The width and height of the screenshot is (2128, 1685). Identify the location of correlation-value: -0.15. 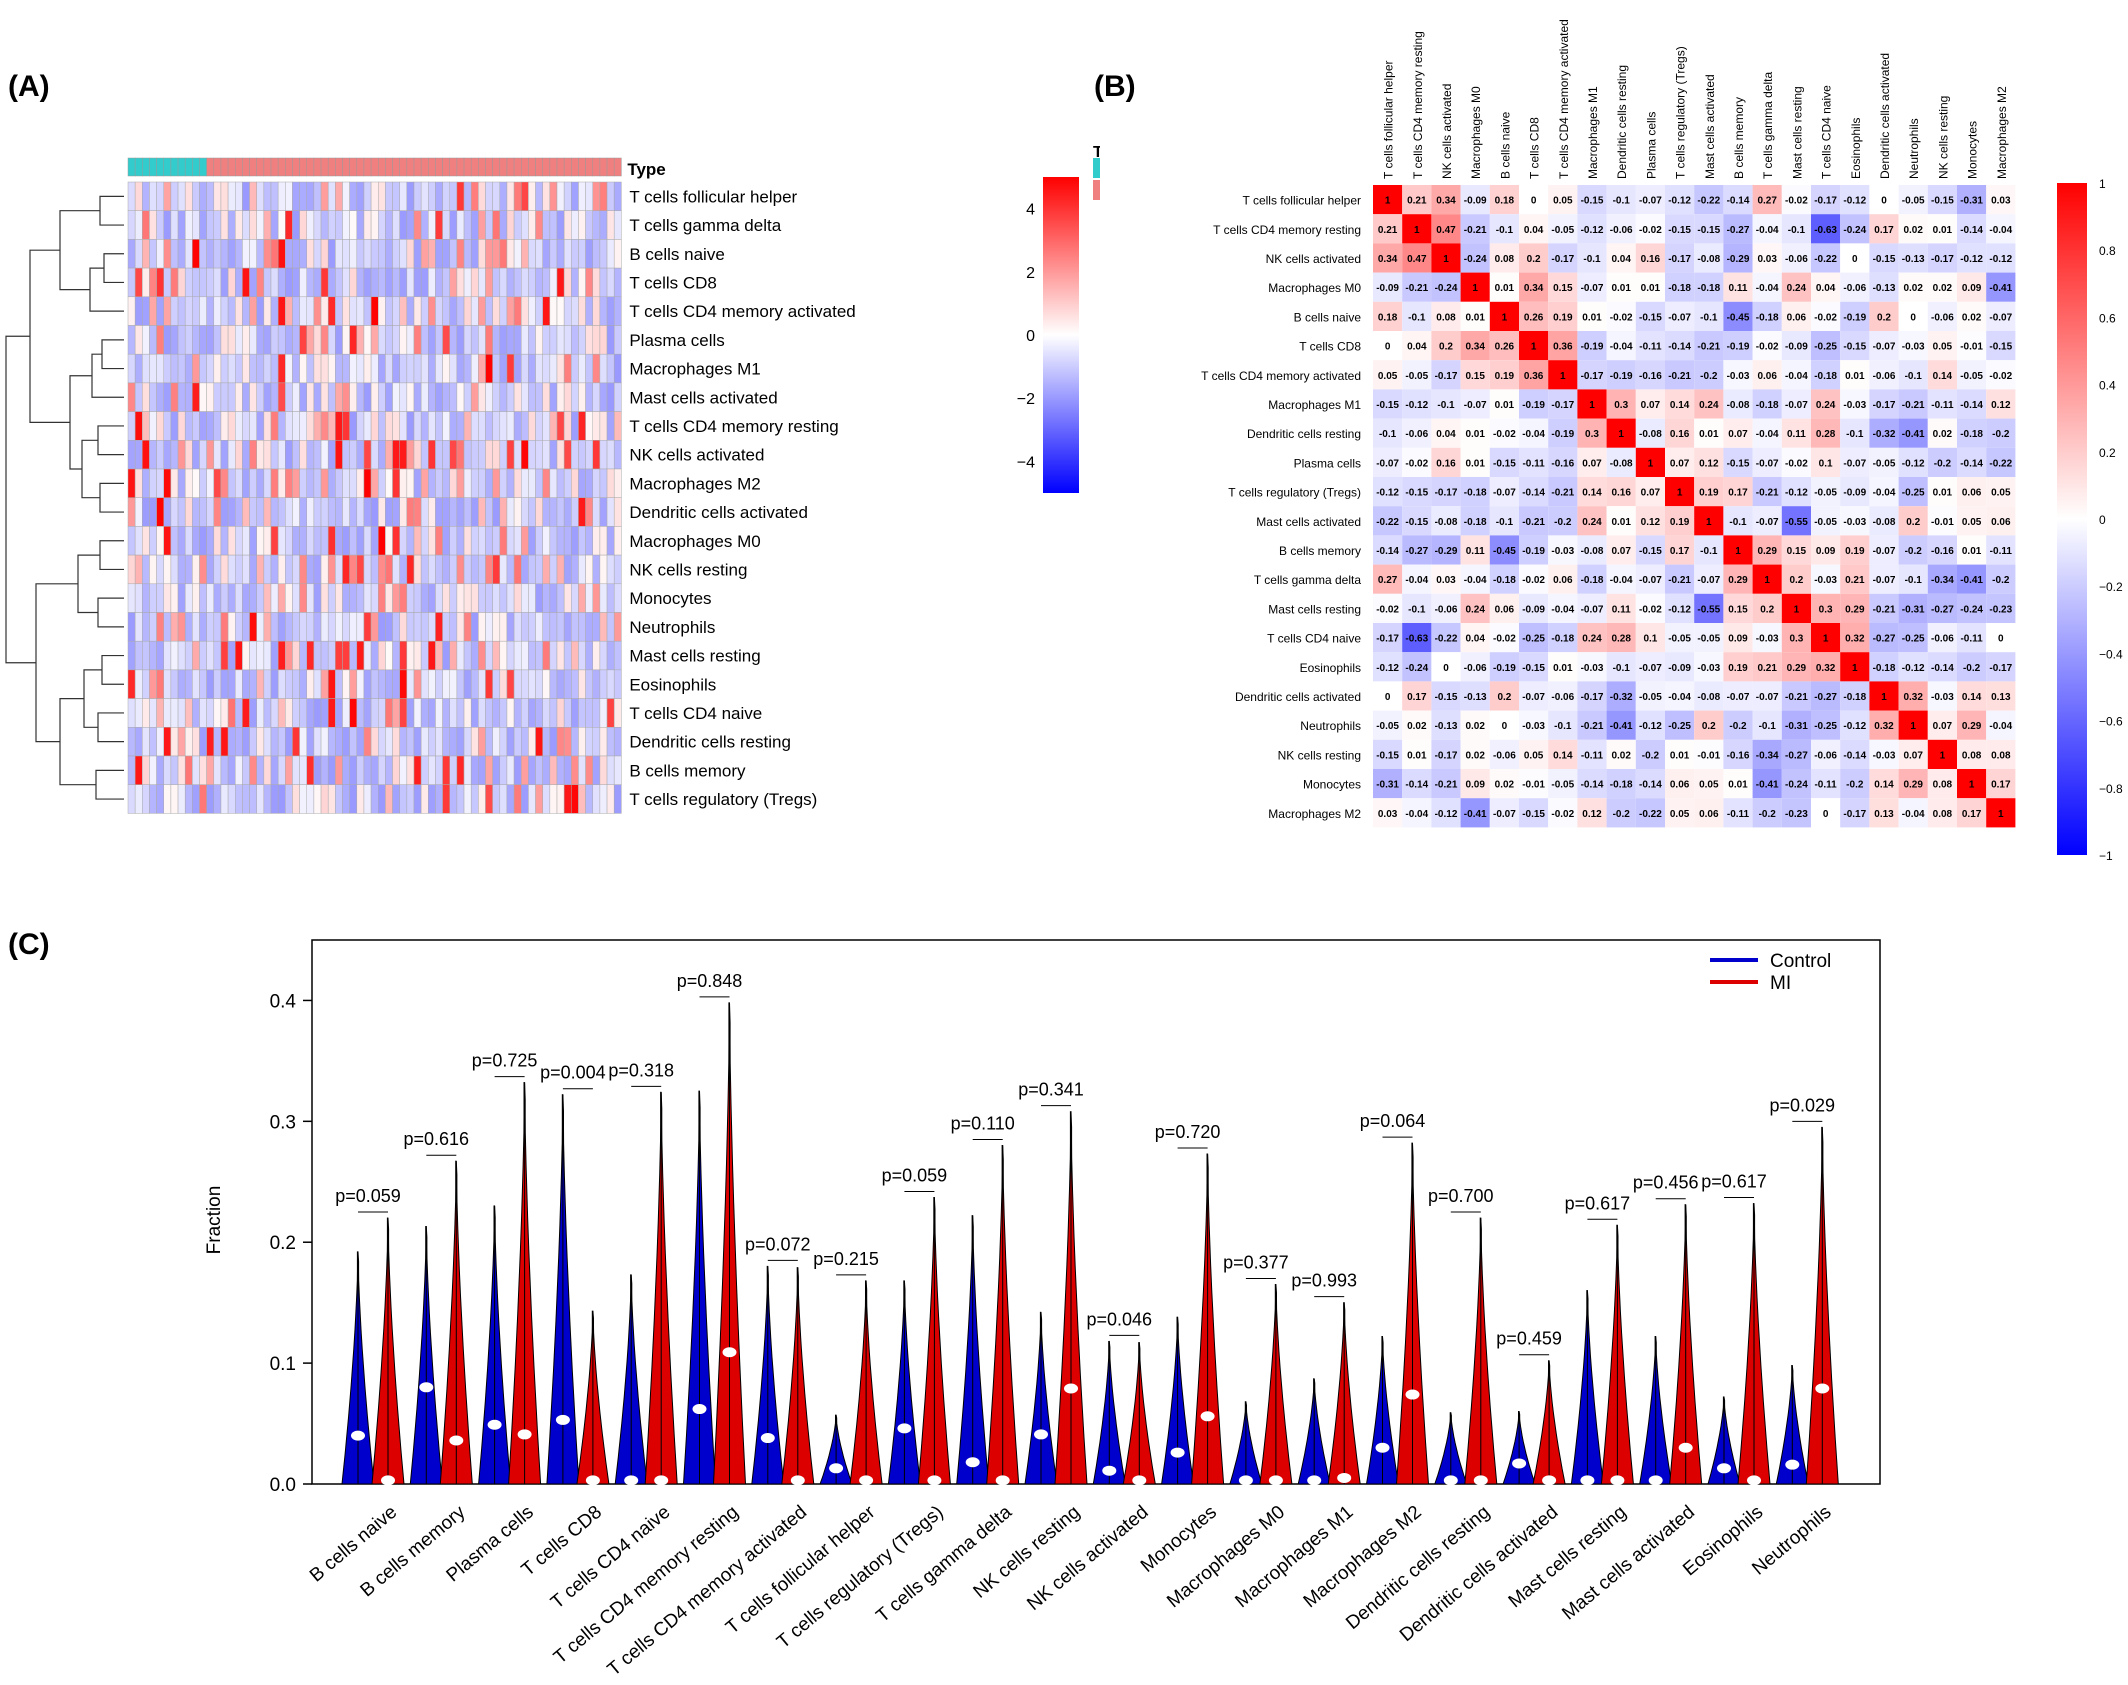
(1387, 755).